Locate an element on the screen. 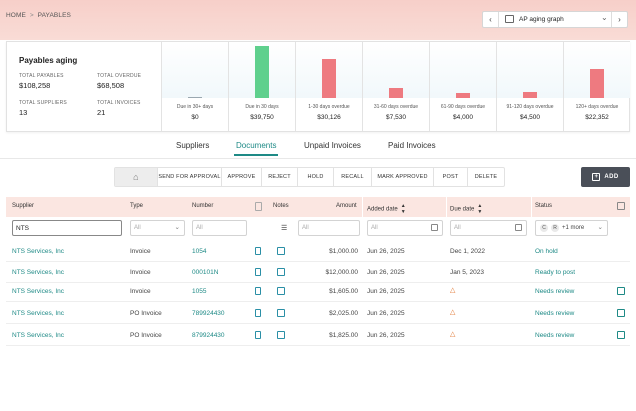 This screenshot has width=636, height=411. col-number: Number is located at coordinates (203, 206).